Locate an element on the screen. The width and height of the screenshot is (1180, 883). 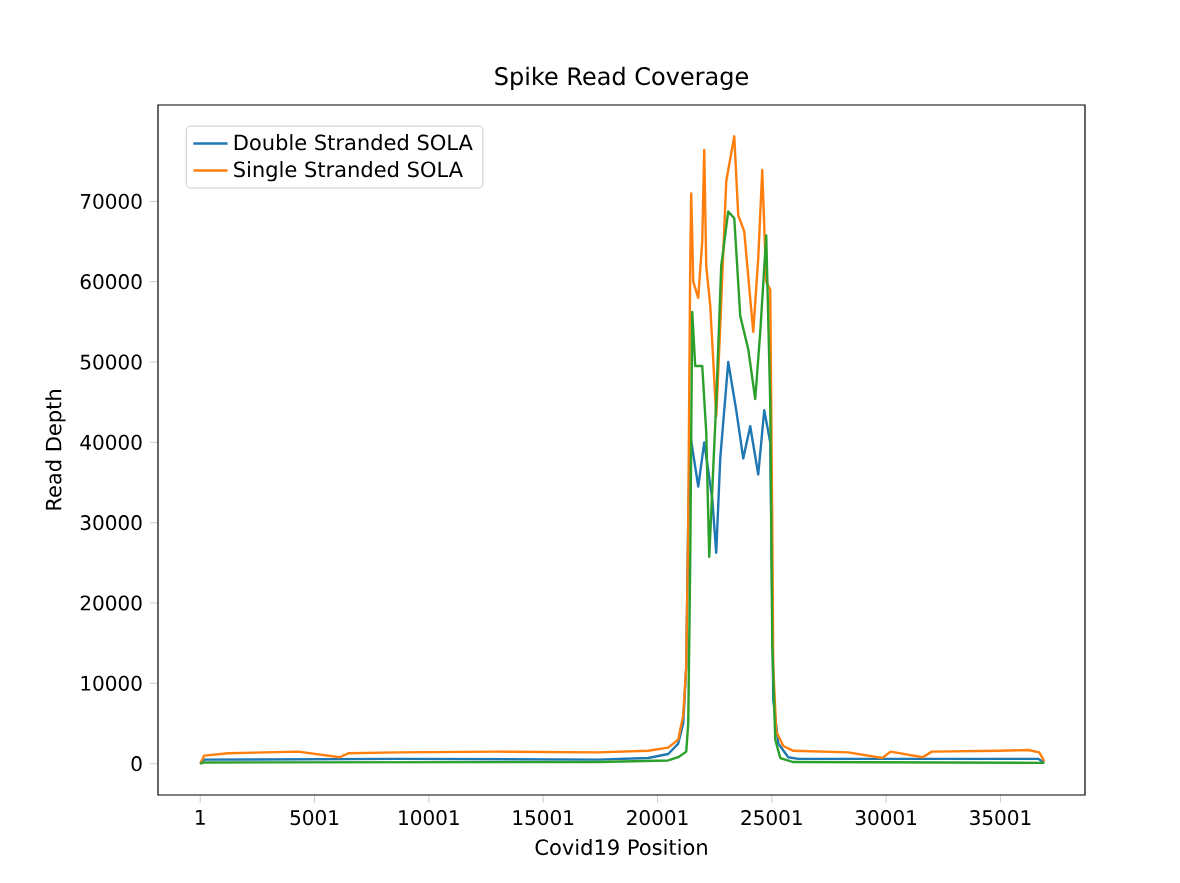
legend-label: Single Stranded SOLA is located at coordinates (348, 171).